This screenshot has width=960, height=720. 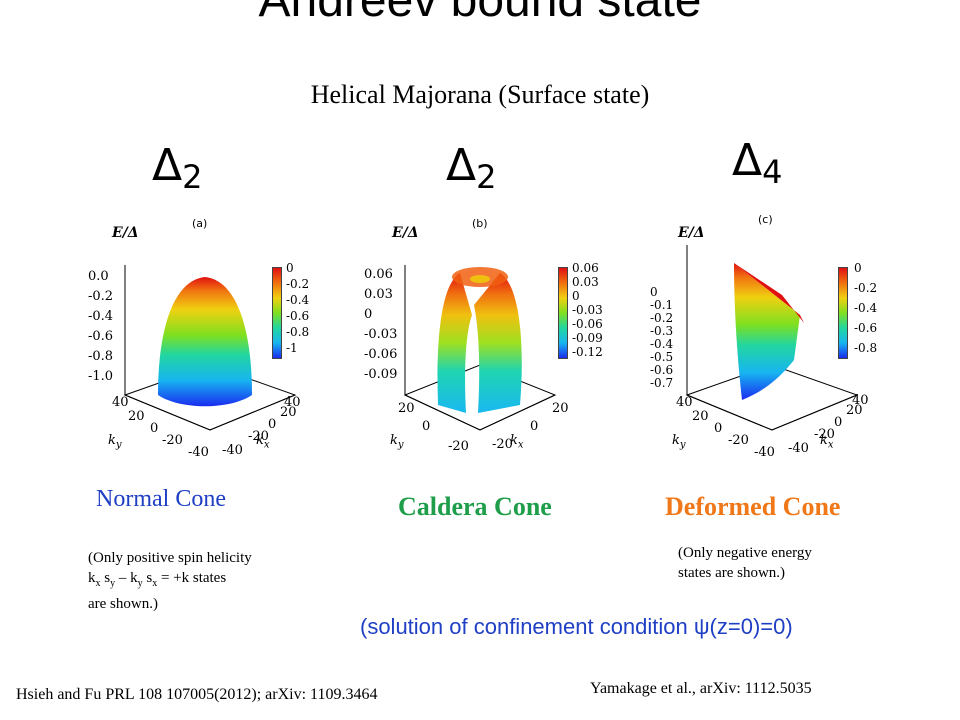 I want to click on colorbar-tick-list: 0.06 0.03 0 -0.03 -0.06 -0.09 -0.12, so click(x=597, y=310).